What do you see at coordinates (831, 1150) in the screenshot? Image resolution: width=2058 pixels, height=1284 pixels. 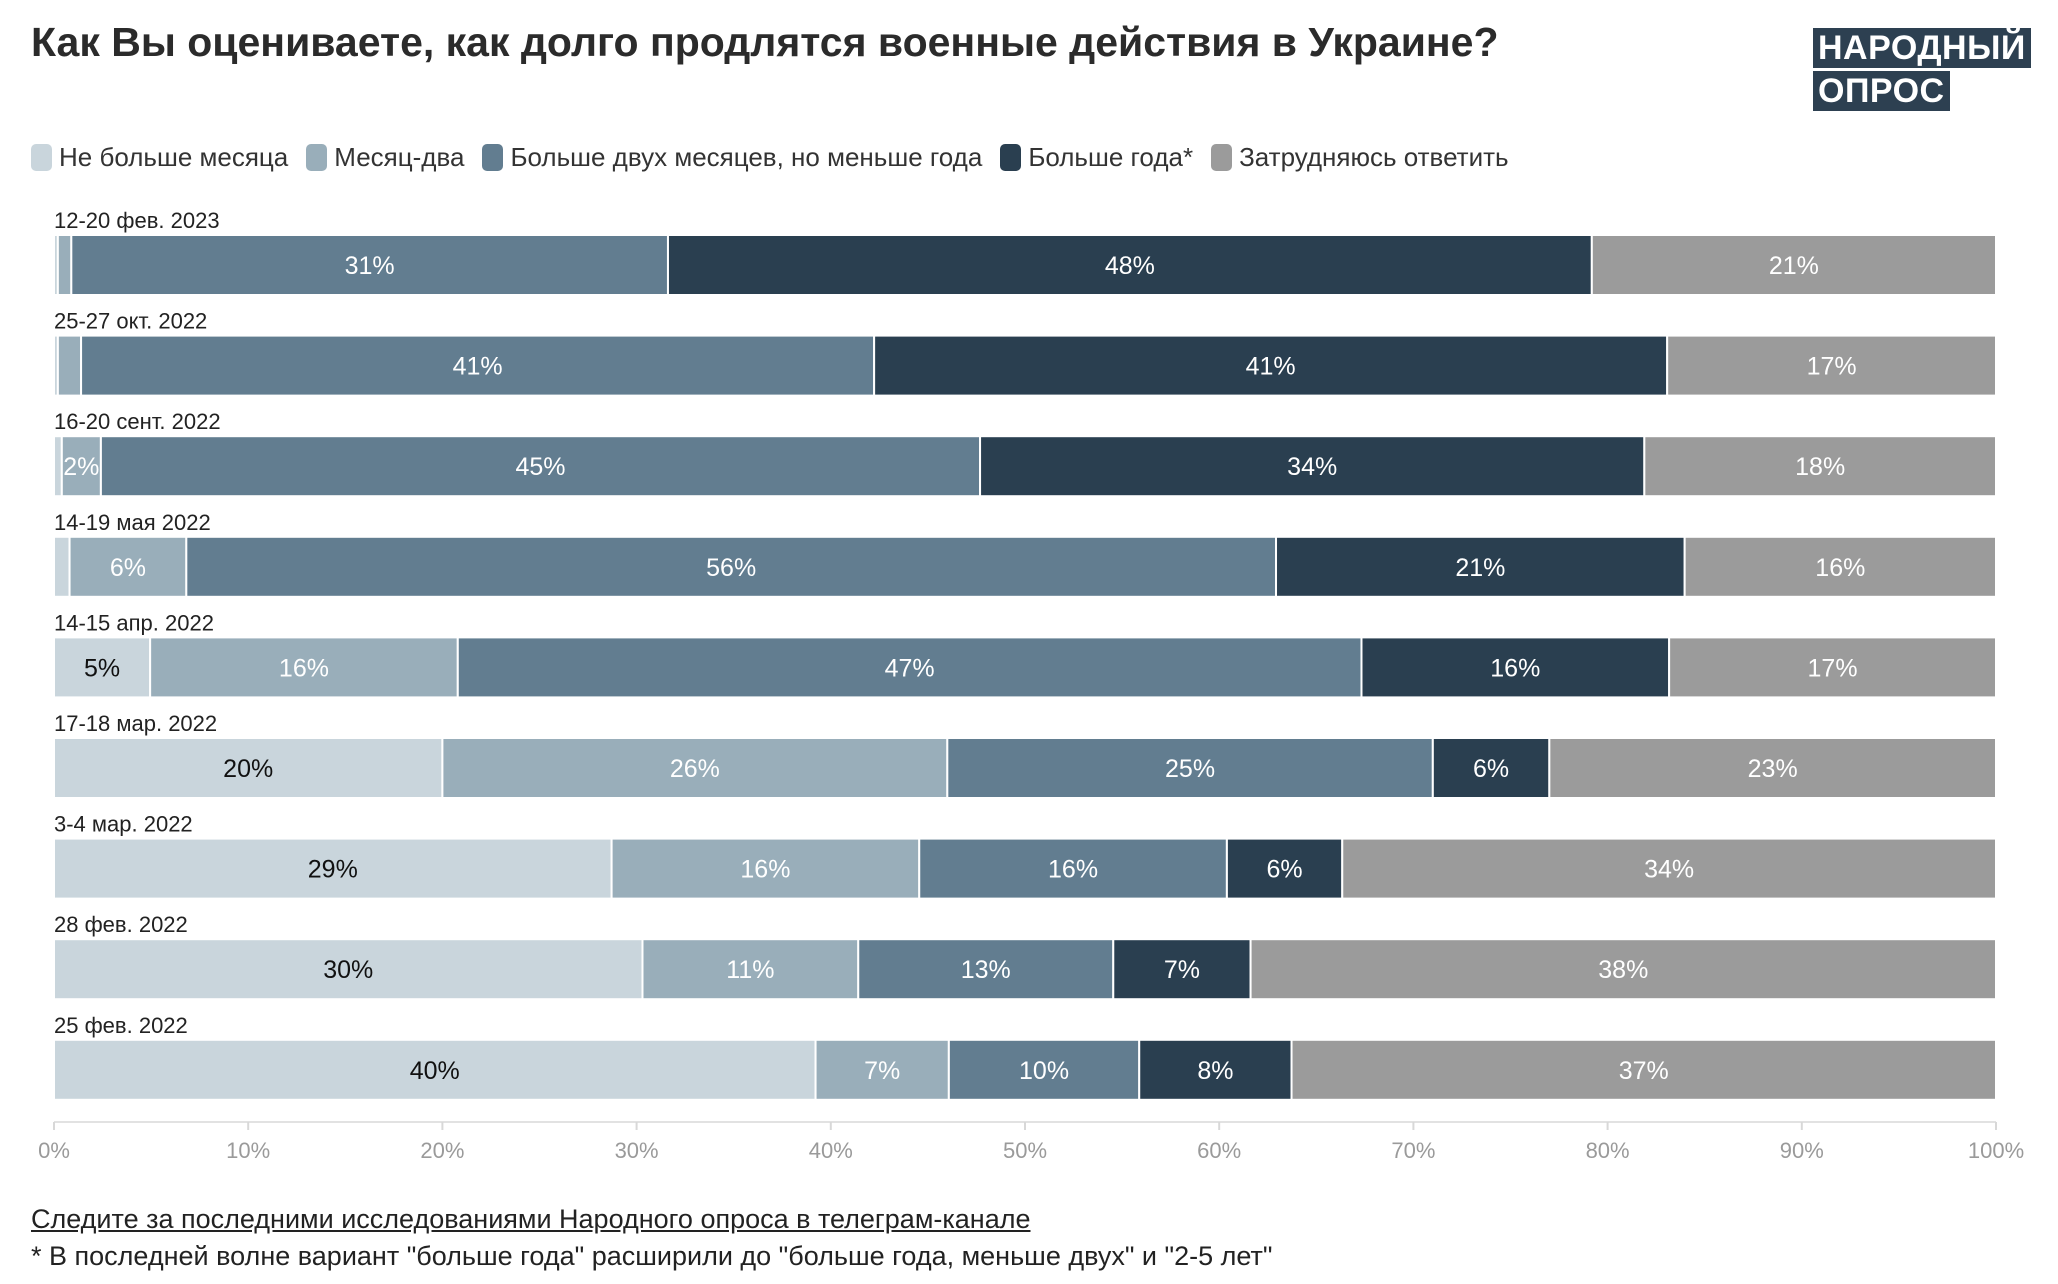 I see `x-tick-label: 40%` at bounding box center [831, 1150].